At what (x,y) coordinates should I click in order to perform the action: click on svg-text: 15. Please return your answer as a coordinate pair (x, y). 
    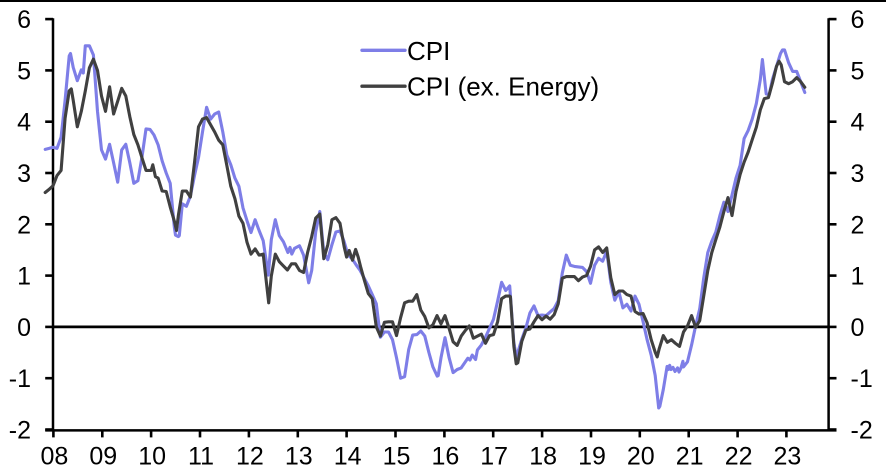
    Looking at the image, I should click on (397, 457).